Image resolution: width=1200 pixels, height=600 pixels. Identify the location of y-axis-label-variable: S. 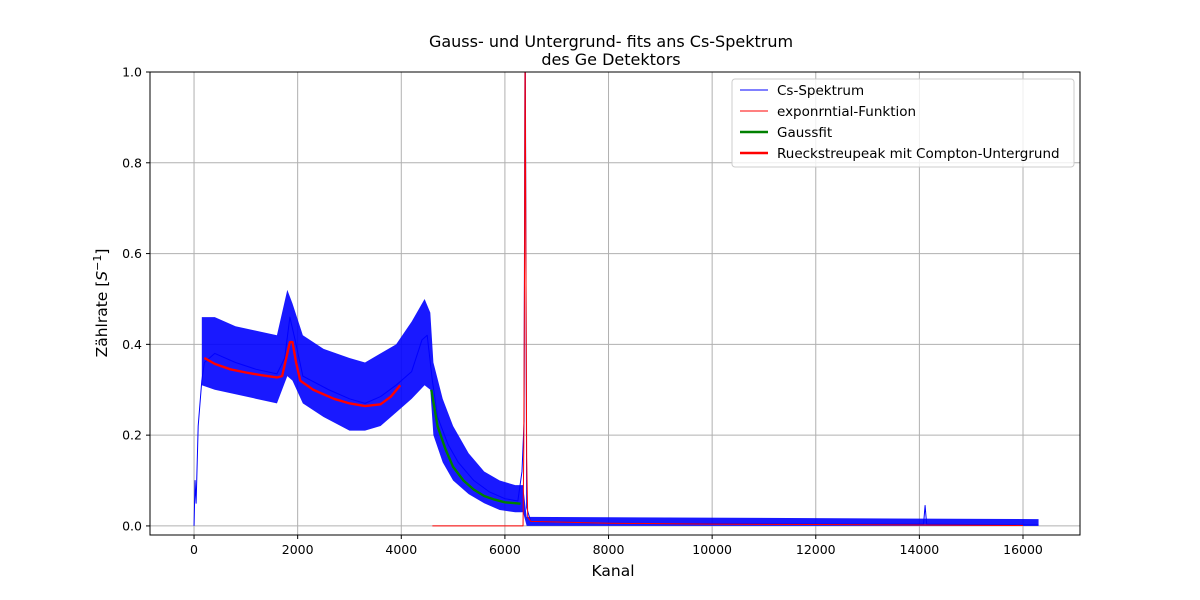
(102, 276).